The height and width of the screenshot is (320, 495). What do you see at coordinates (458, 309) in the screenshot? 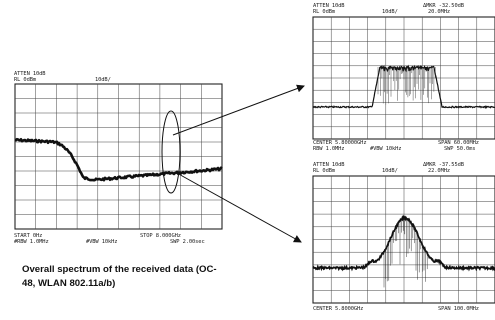
I see `bottom-footer-span: SPAN 100.0MHz` at bounding box center [458, 309].